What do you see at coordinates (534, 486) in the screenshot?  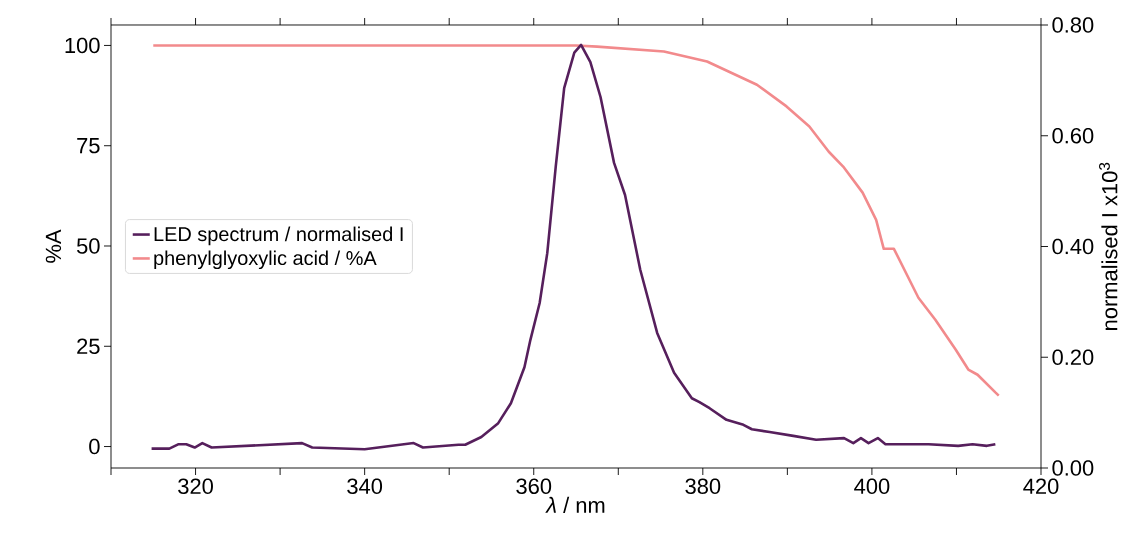 I see `x-tick-label: 360` at bounding box center [534, 486].